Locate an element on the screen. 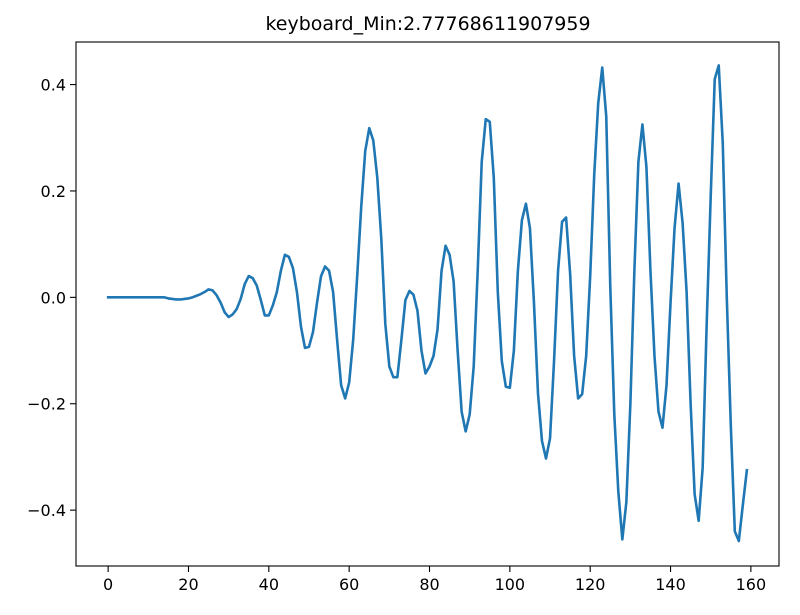 The width and height of the screenshot is (800, 615). x-tick-label: 160 is located at coordinates (751, 584).